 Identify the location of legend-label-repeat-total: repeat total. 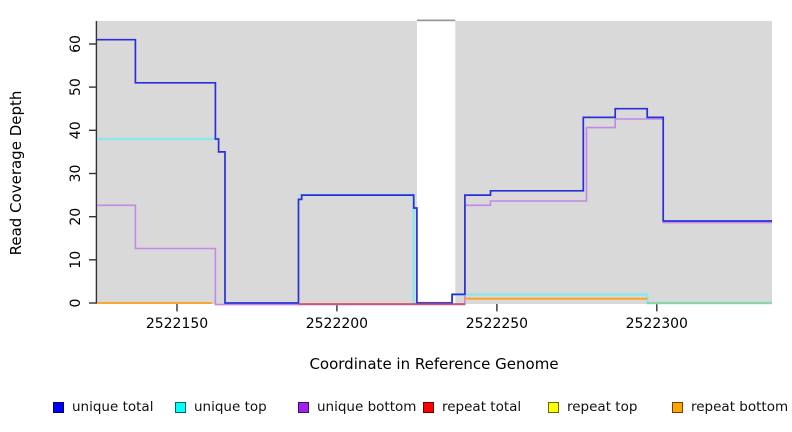
(482, 407).